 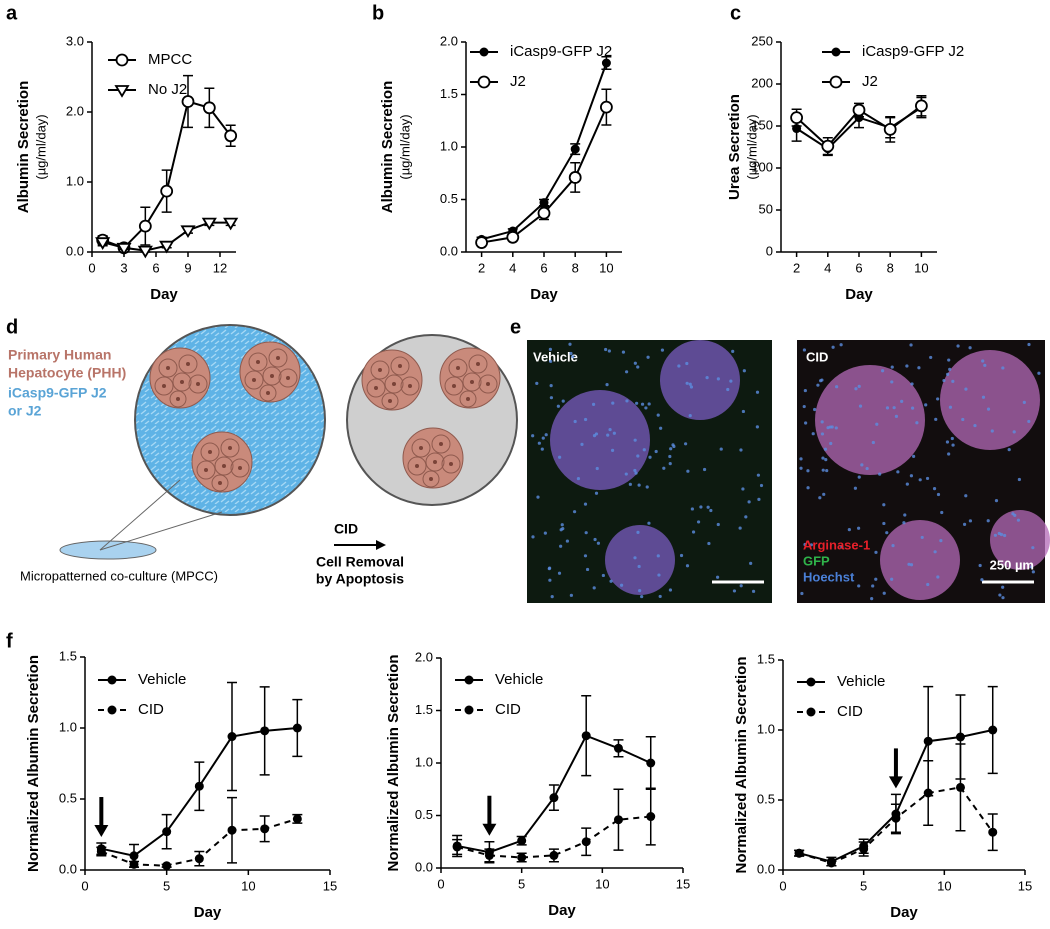 What do you see at coordinates (140, 515) in the screenshot?
I see `zoom-line` at bounding box center [140, 515].